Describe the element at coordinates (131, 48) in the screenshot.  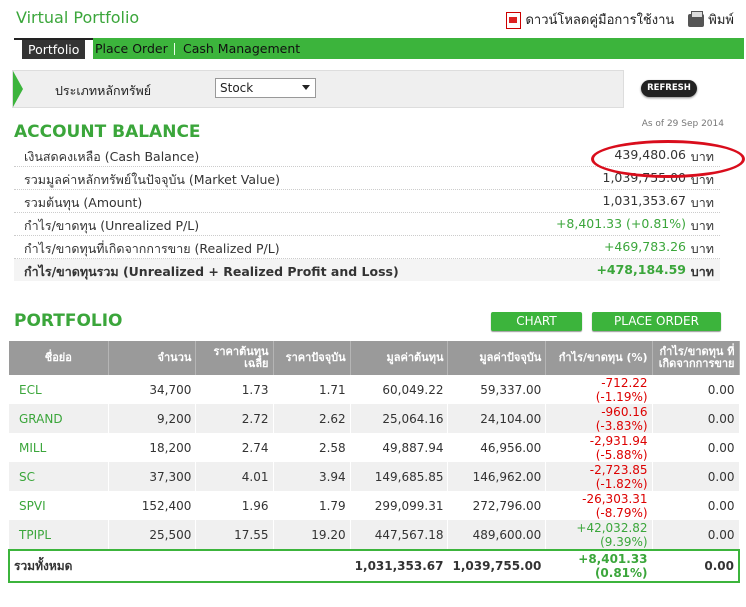
I see `tab-place-order: Place Order` at that location.